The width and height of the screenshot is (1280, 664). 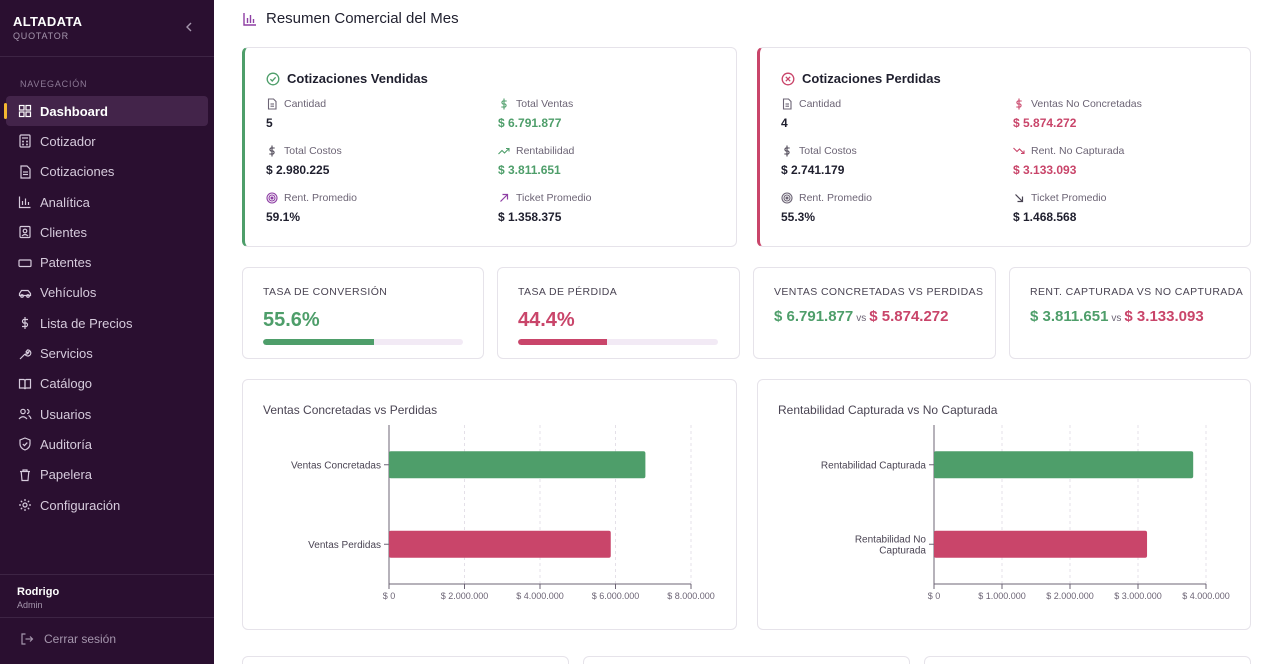 I want to click on bar-chart-icon, so click(x=250, y=19).